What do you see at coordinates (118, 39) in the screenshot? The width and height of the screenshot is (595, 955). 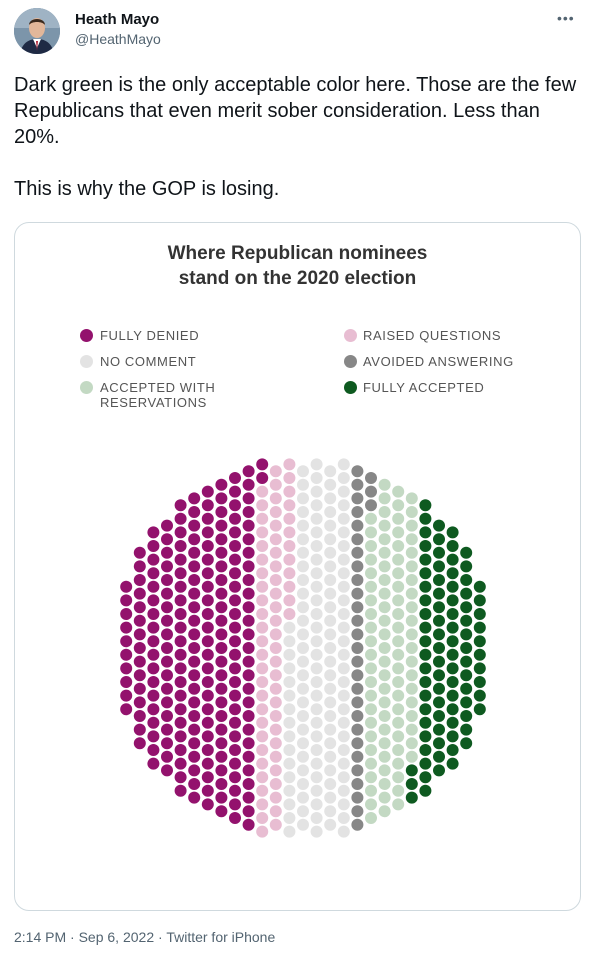 I see `author-handle: @HeathMayo` at bounding box center [118, 39].